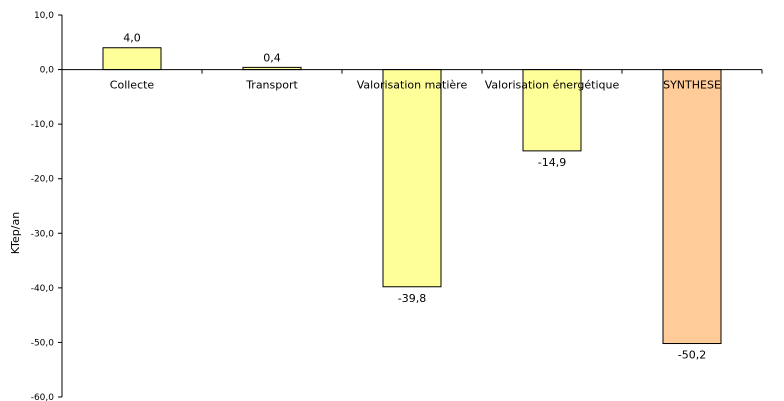 The width and height of the screenshot is (784, 401). I want to click on y-tick-label: -20,0, so click(43, 180).